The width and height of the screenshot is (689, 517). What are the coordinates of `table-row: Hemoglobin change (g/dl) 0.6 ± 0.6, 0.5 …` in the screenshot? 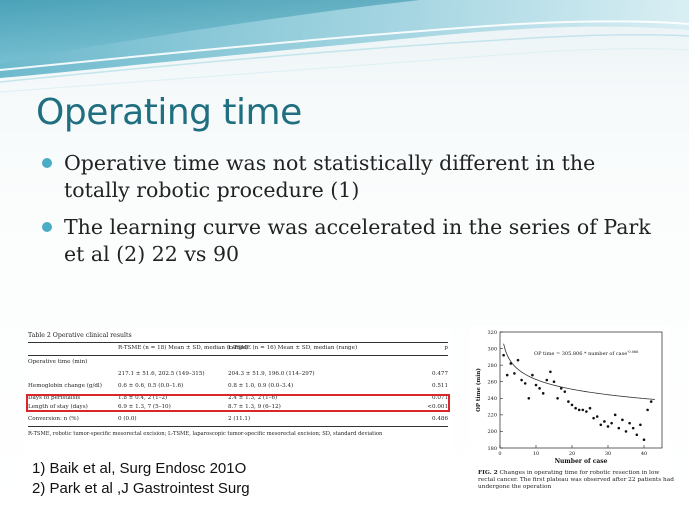 It's located at (238, 387).